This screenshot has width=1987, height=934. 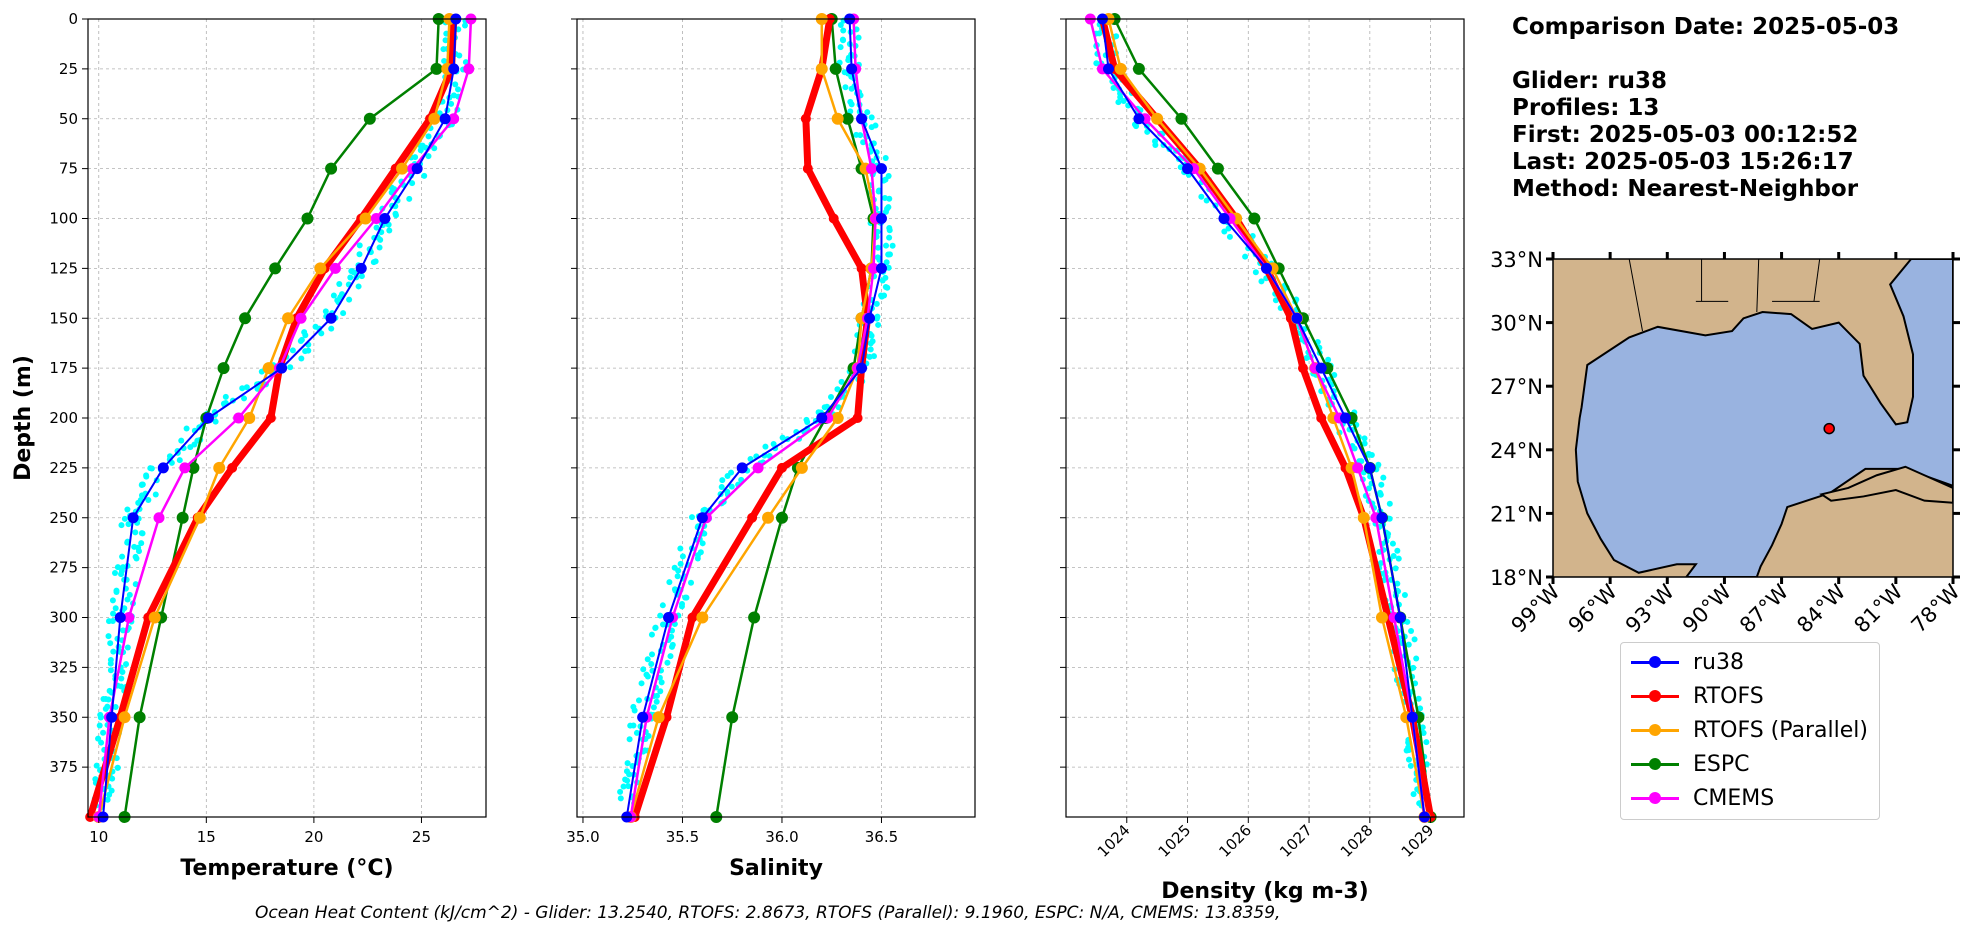 I want to click on first-time: First: 2025-05-03 00:12:52, so click(x=1685, y=135).